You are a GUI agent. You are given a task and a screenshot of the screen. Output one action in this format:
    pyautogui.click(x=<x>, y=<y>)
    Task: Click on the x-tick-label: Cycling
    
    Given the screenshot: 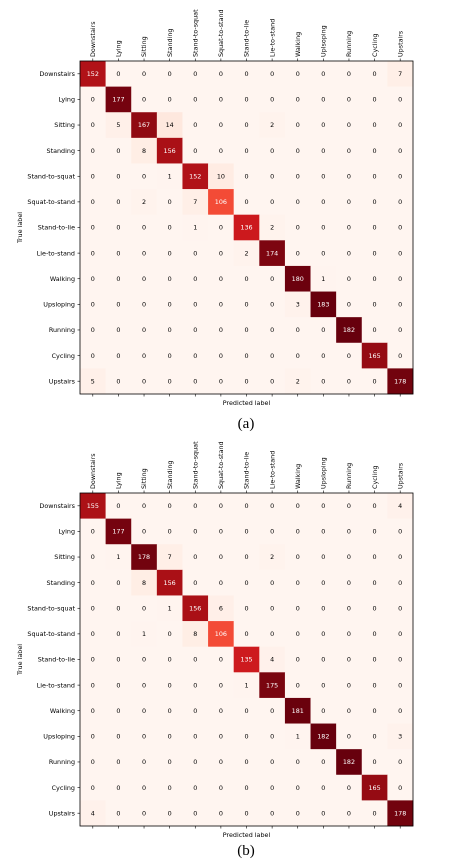 What is the action you would take?
    pyautogui.click(x=375, y=477)
    